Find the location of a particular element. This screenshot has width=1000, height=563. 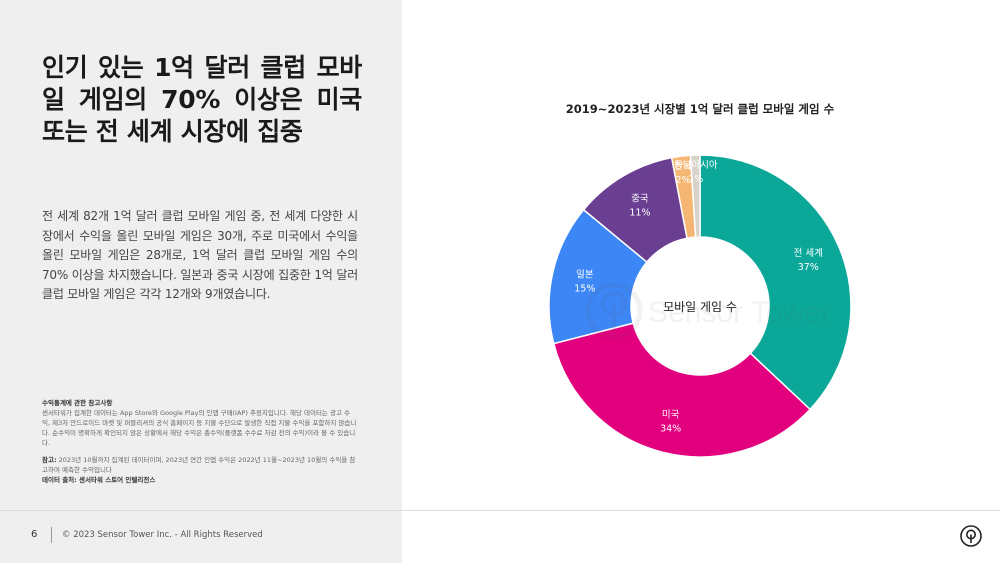

watermark-text: Sensor Tower is located at coordinates (739, 312).